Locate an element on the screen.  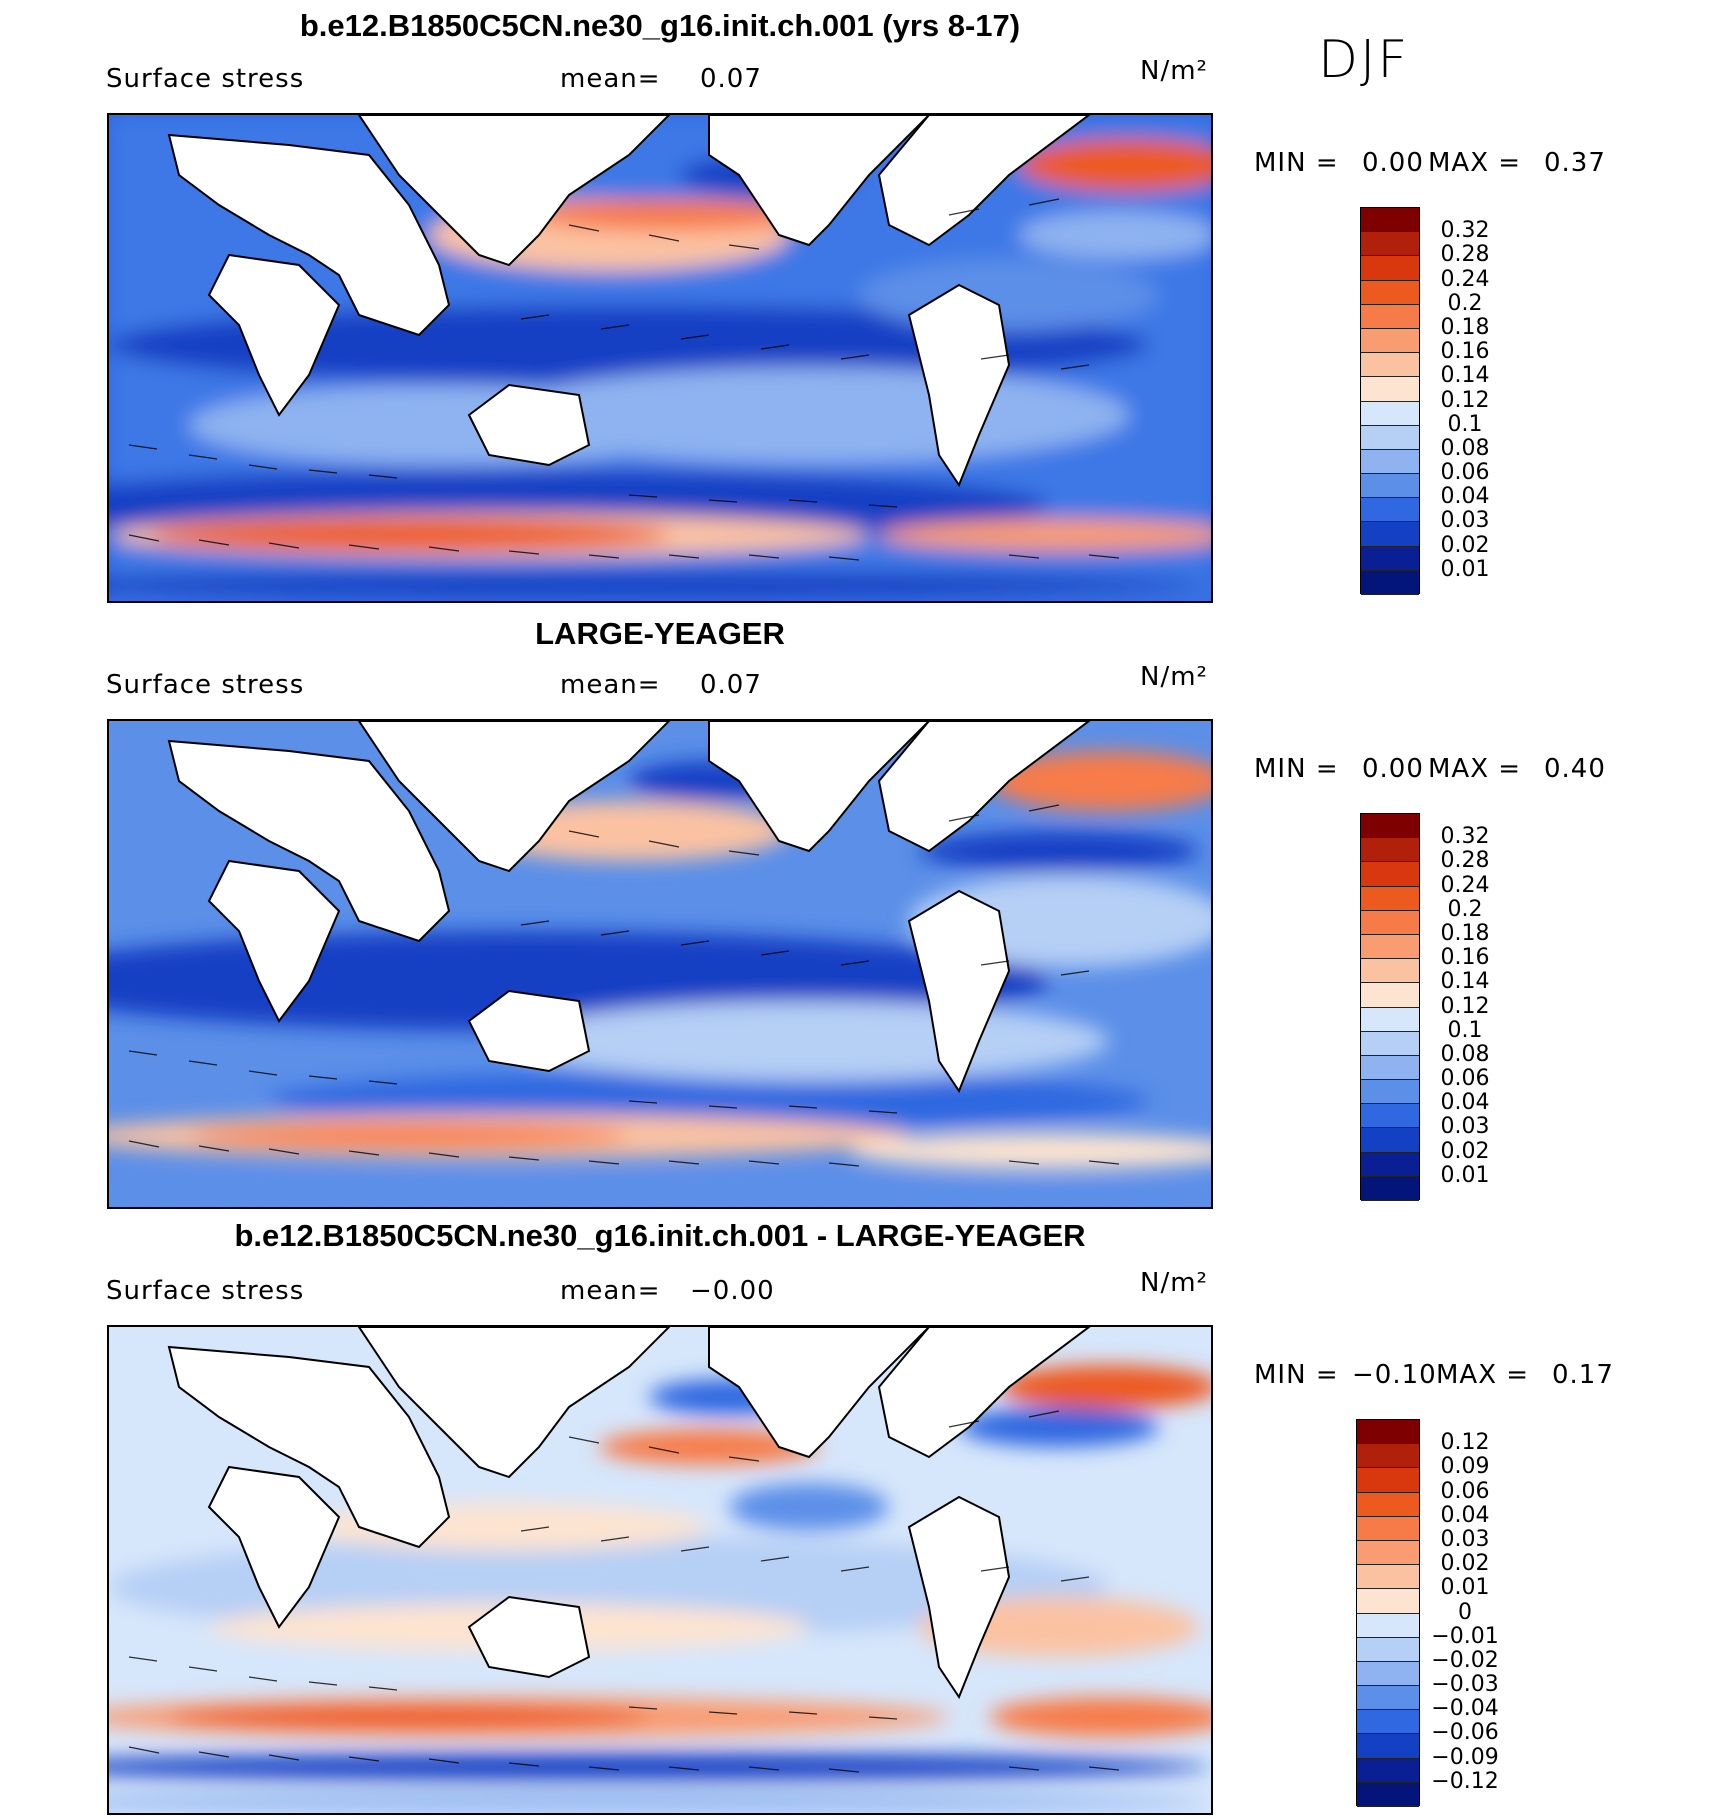
colorbar-tick-label: 0.32 is located at coordinates (1465, 231).